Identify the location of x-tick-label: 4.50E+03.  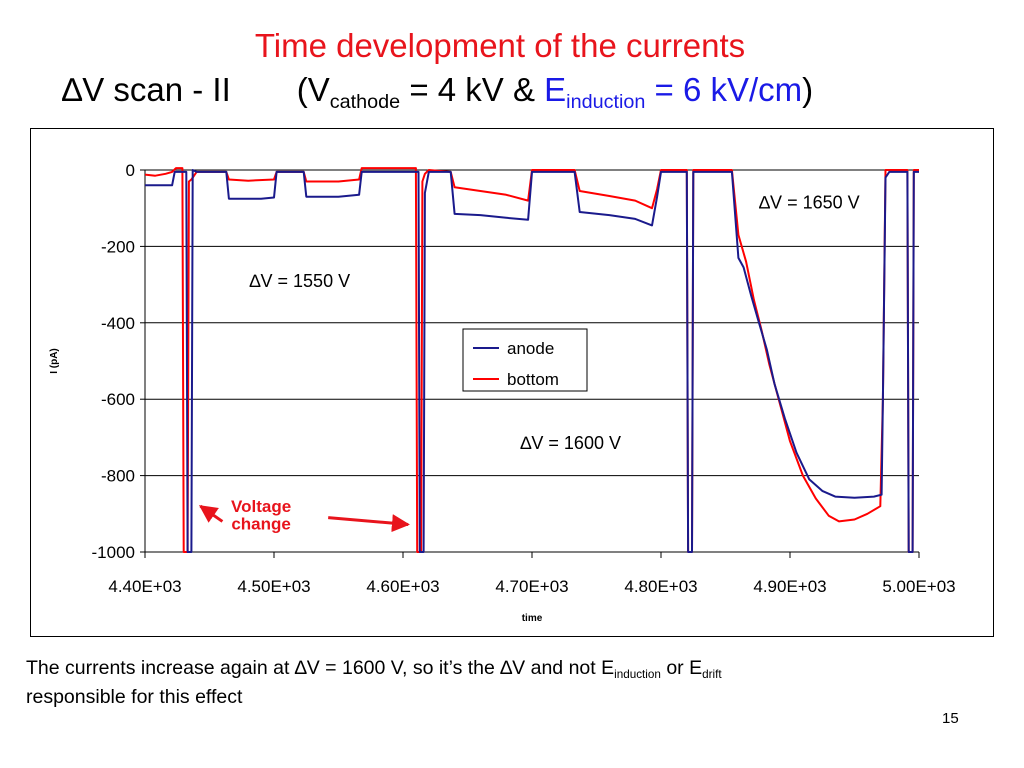
(273, 586).